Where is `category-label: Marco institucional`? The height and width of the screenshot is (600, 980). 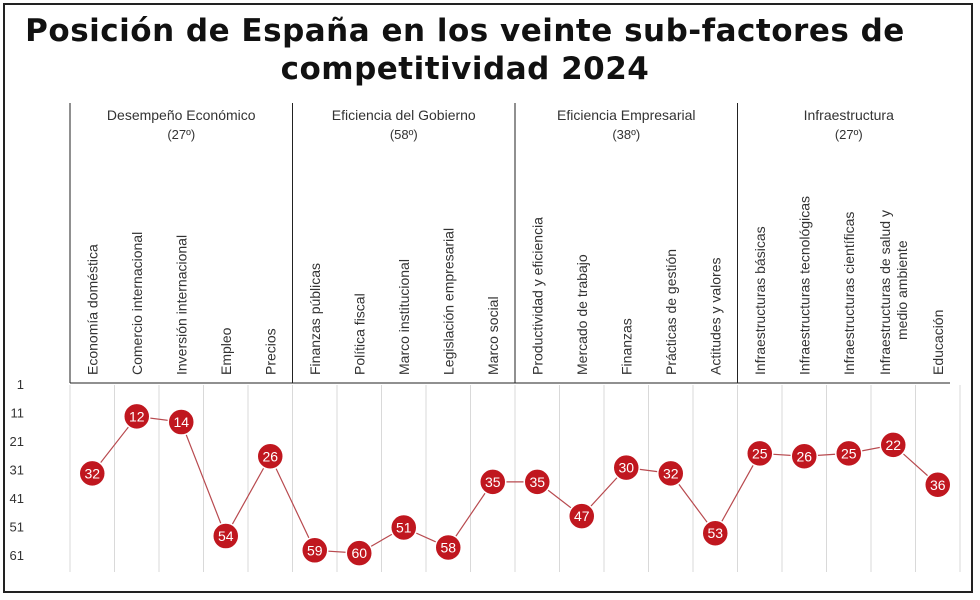 category-label: Marco institucional is located at coordinates (404, 317).